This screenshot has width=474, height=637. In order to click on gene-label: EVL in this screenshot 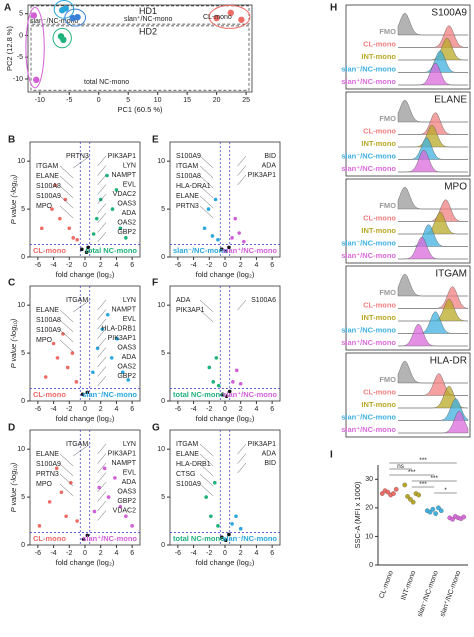, I will do `click(129, 472)`.